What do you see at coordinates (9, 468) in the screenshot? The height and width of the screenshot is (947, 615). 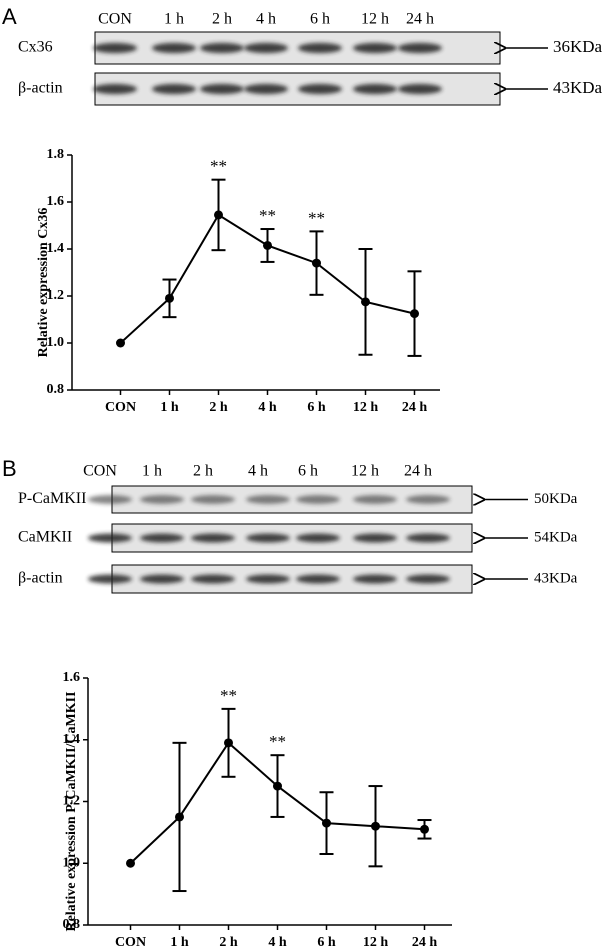 I see `panel-label: B` at bounding box center [9, 468].